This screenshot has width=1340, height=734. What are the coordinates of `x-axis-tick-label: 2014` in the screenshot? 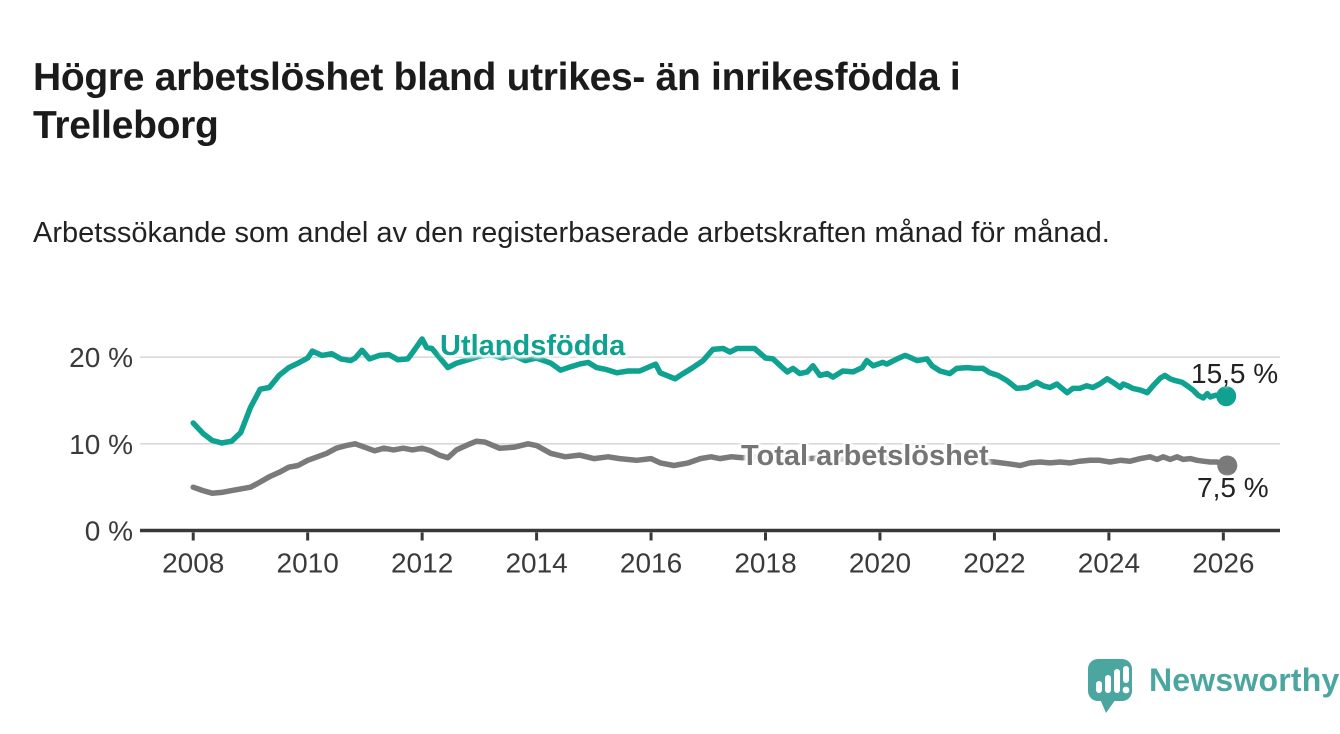 It's located at (536, 563).